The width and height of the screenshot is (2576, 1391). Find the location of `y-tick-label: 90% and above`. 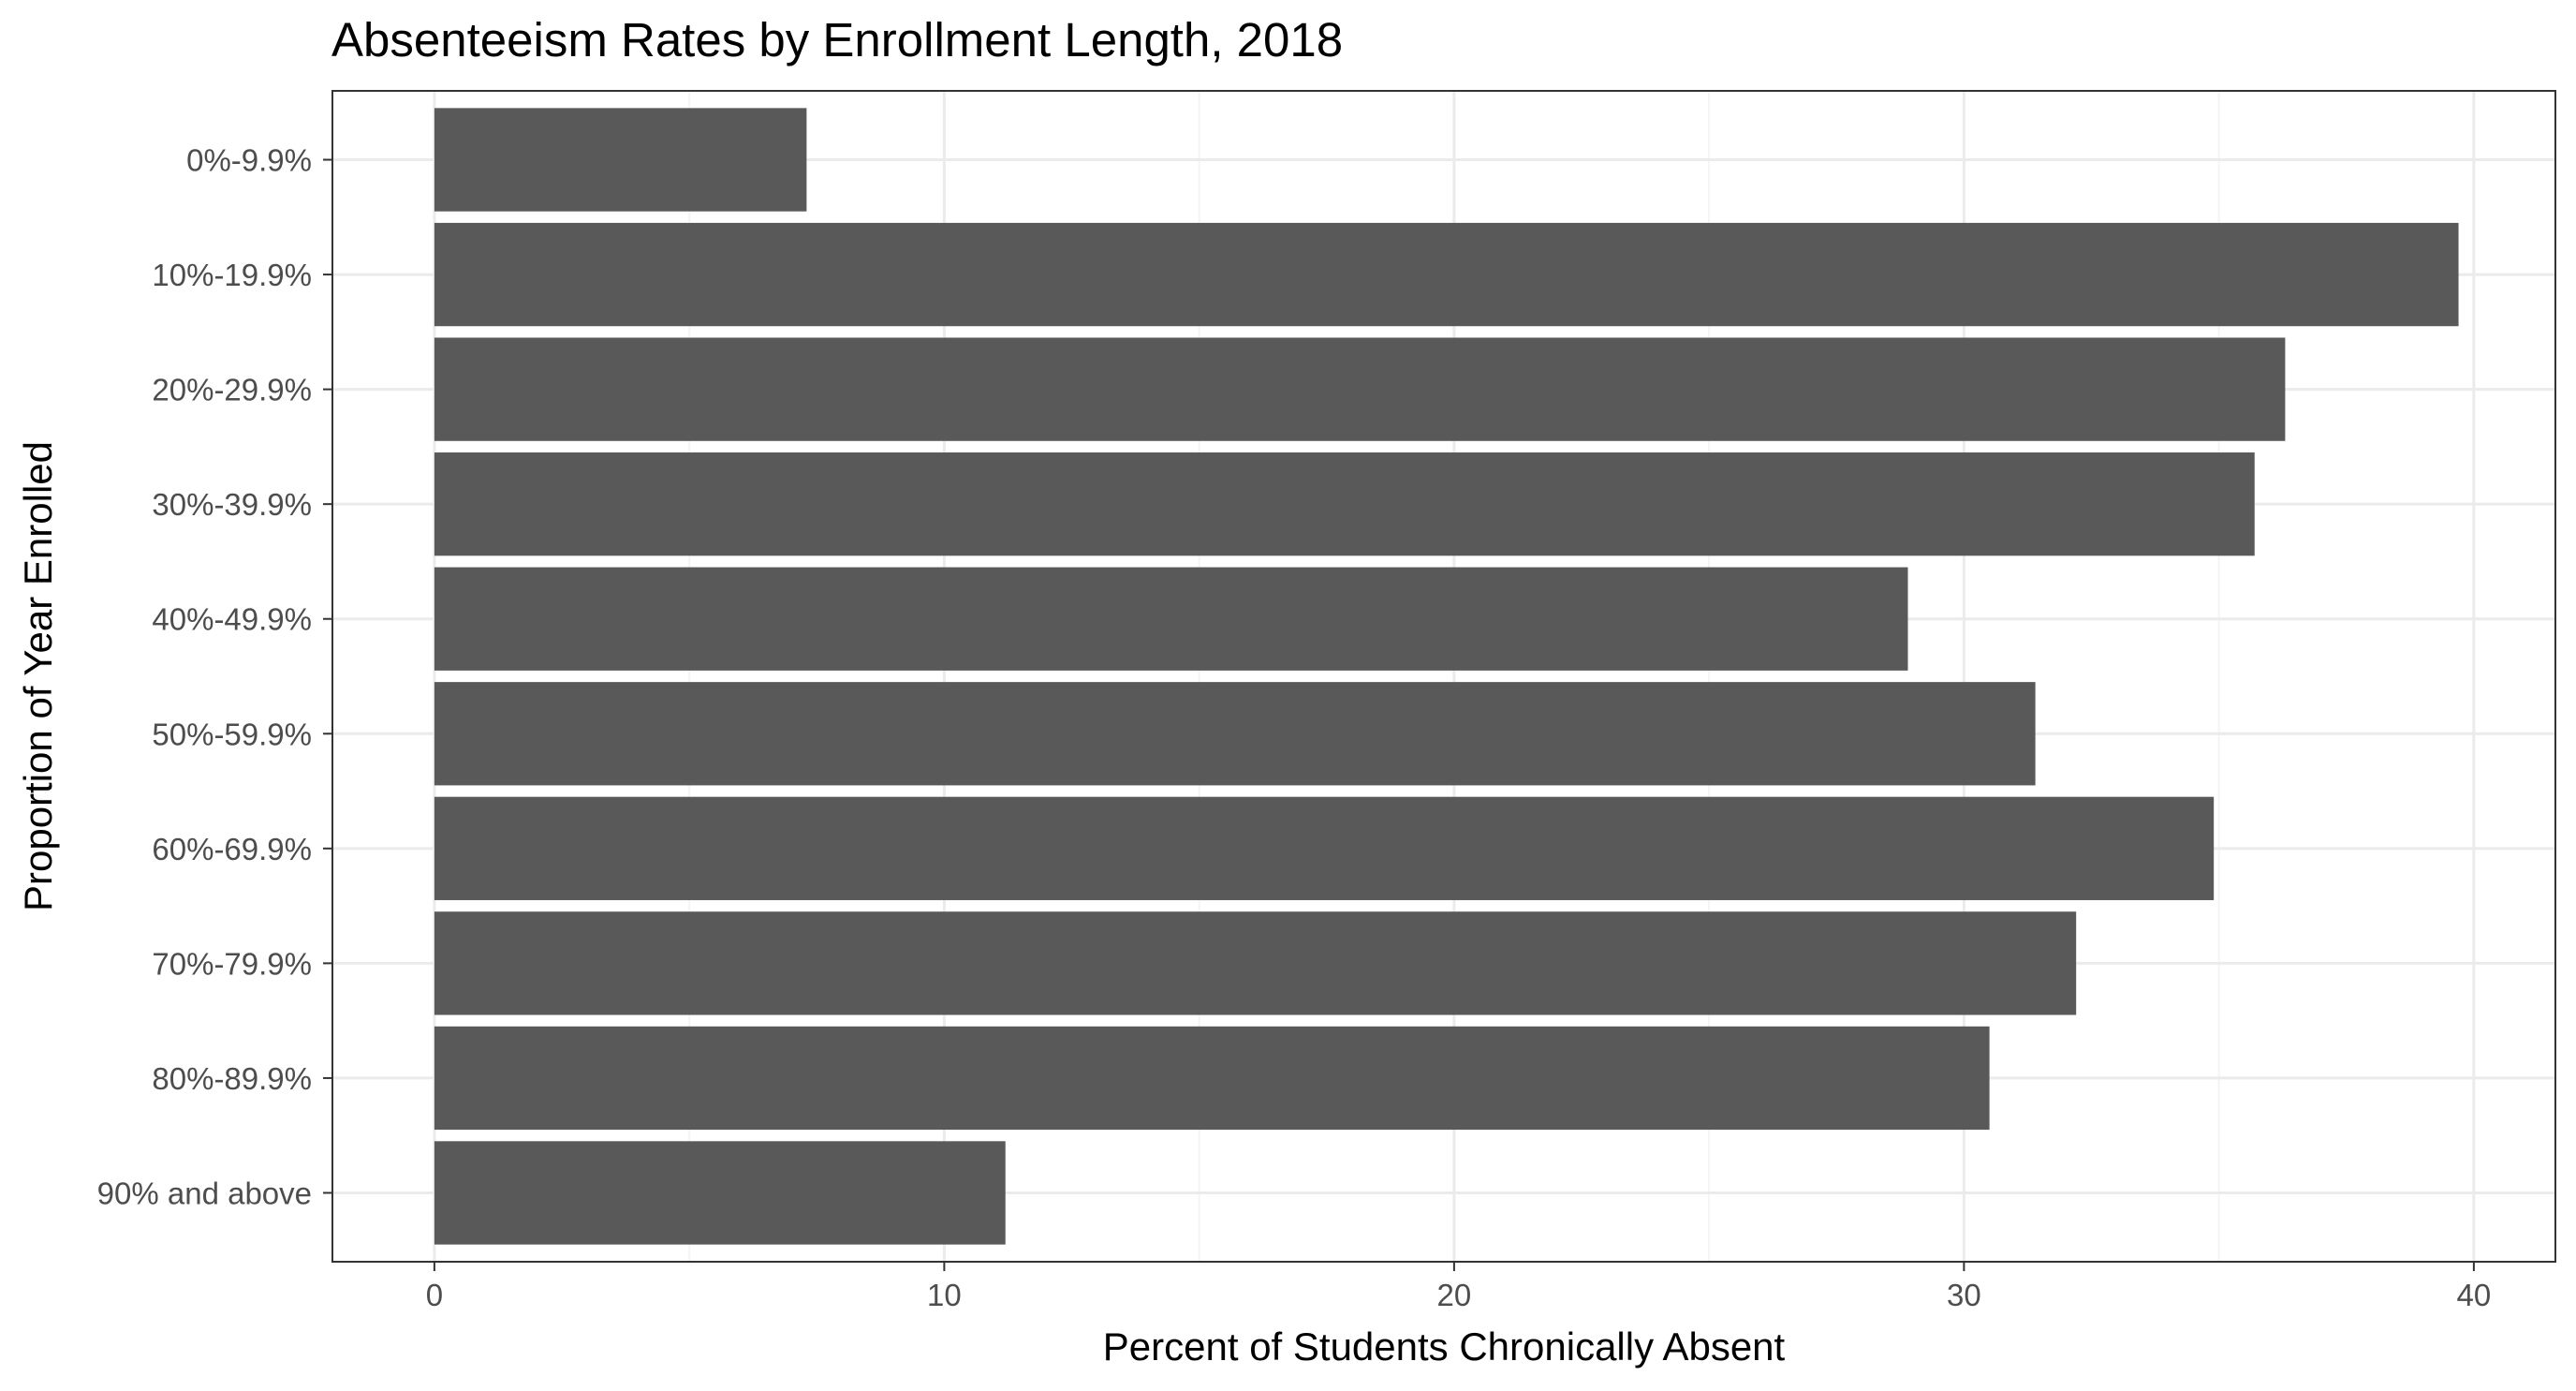

y-tick-label: 90% and above is located at coordinates (204, 1193).